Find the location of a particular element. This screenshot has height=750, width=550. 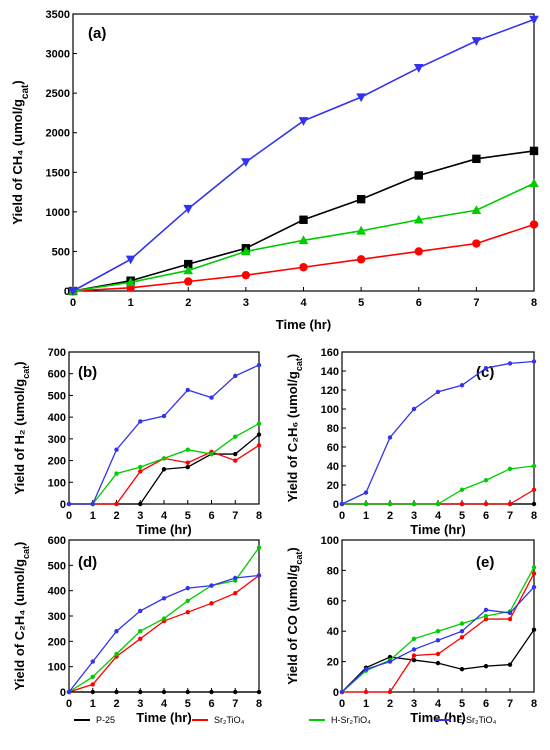

y-axis-label-main: Yield of C₂H₆ (umol/g is located at coordinates (292, 436).